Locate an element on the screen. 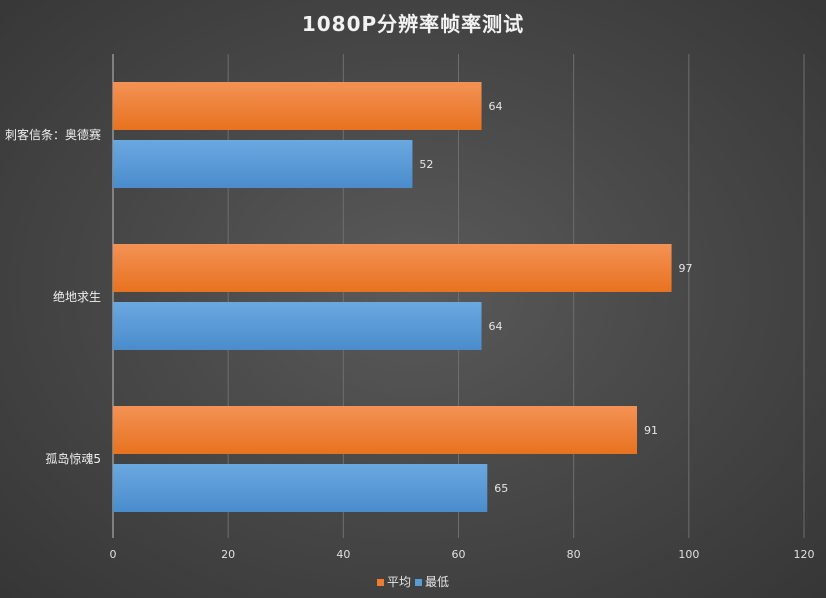 The width and height of the screenshot is (826, 598). category-label: 孤岛惊魂5 is located at coordinates (73, 458).